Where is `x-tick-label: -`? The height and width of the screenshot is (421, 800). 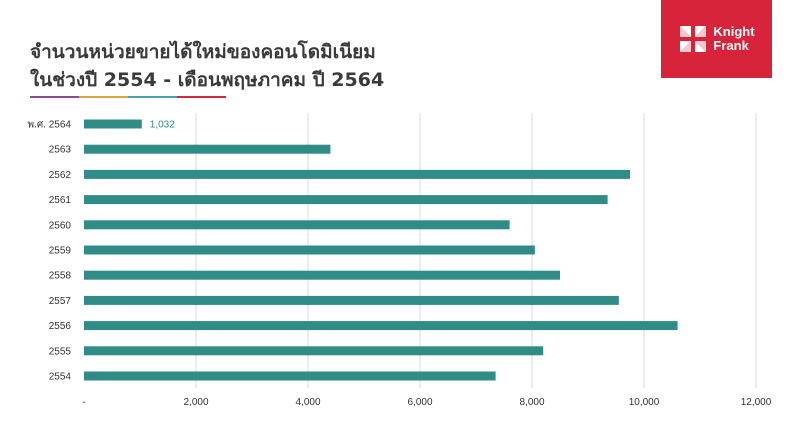 x-tick-label: - is located at coordinates (83, 402).